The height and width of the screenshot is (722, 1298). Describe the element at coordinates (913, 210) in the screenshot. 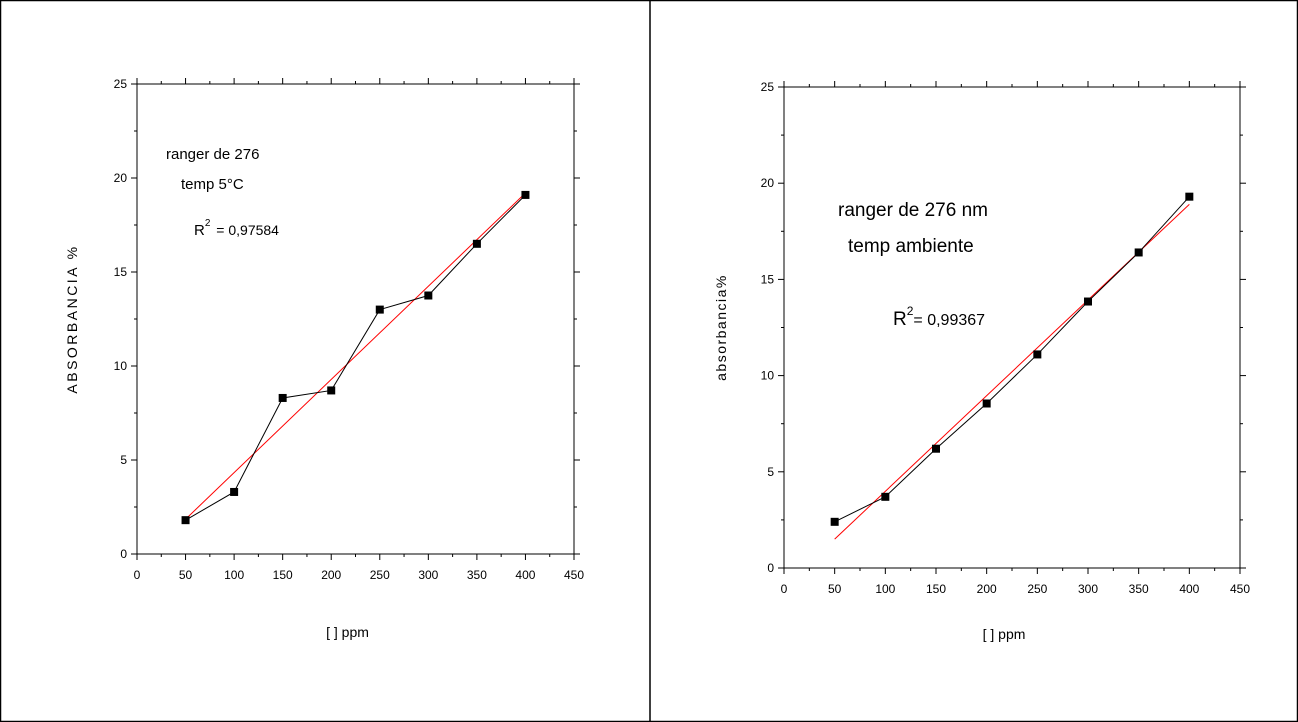

I see `annotation-right-line1: ranger de 276 nm` at that location.